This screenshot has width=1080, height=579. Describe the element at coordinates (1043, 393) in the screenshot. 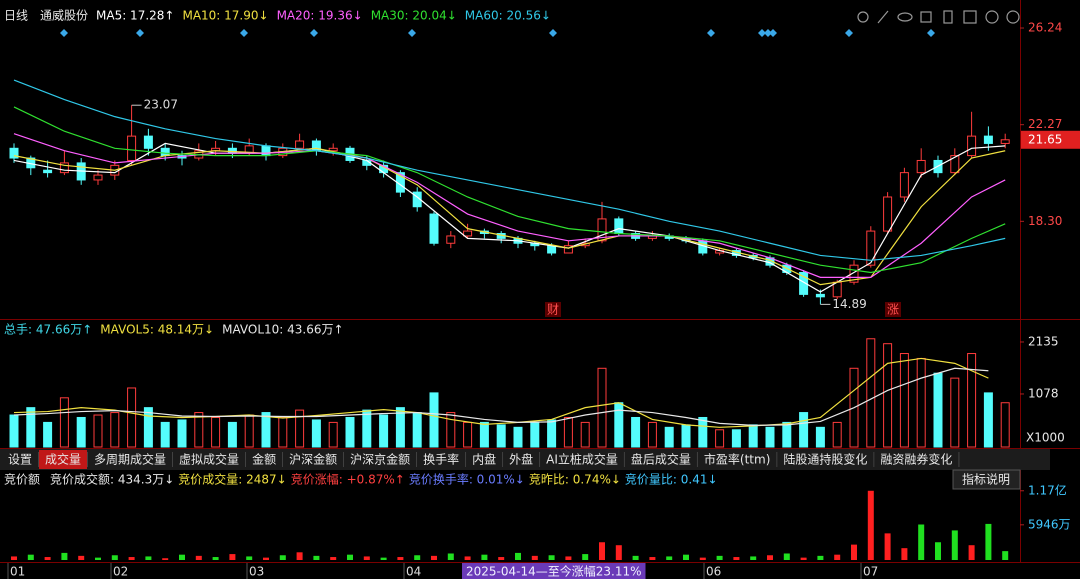

I see `y-tick-label: 1078` at that location.